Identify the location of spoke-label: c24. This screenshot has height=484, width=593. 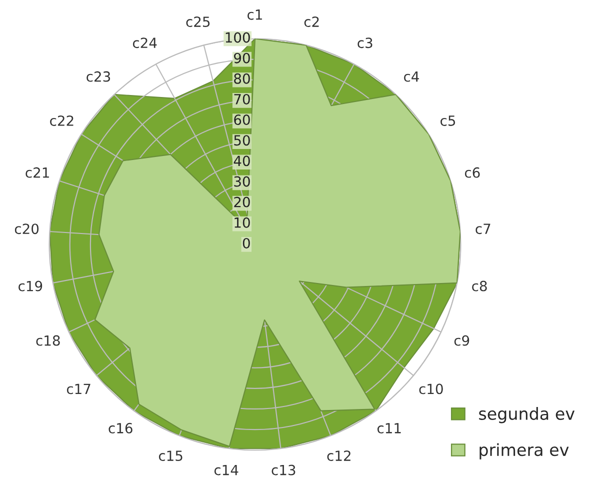
(144, 43).